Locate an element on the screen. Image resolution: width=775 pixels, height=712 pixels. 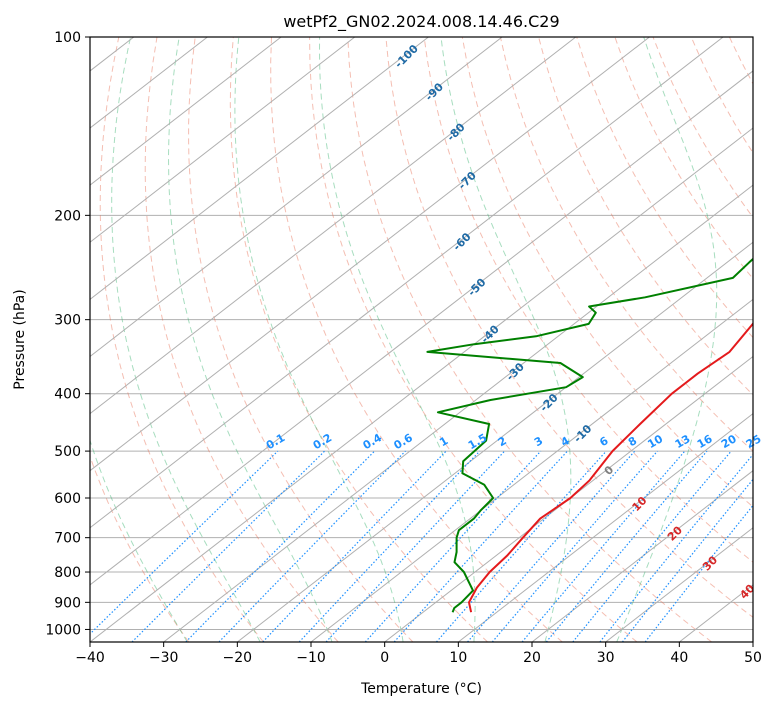
x-tick-label: 0 is located at coordinates (384, 658).